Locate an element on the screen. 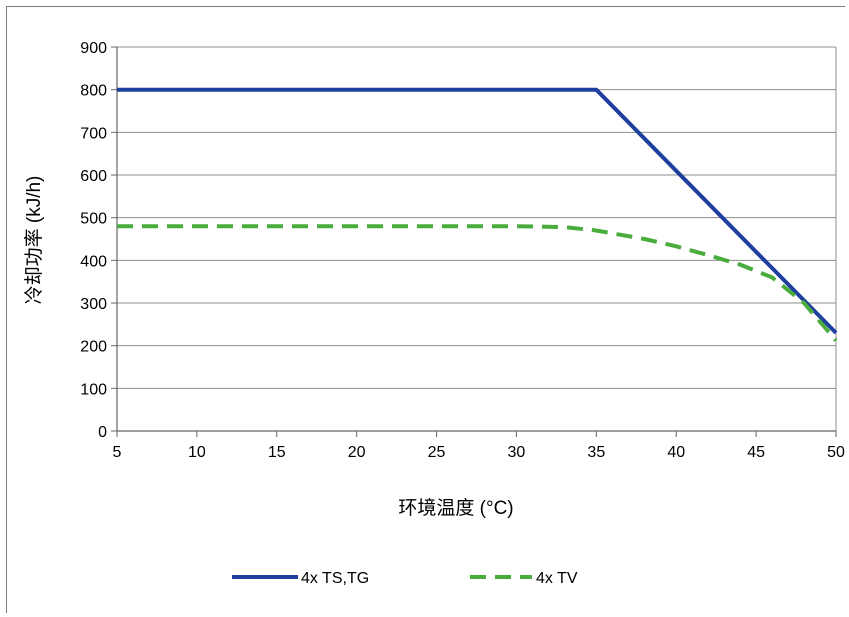 The image size is (849, 617). x-tick-label-10: 10 is located at coordinates (197, 452).